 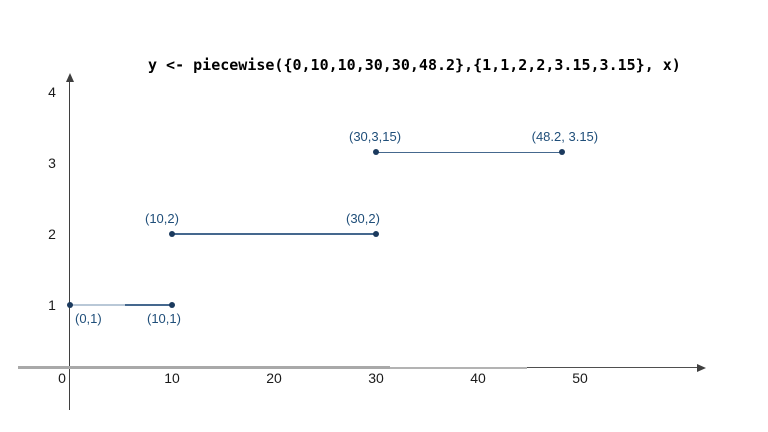 What do you see at coordinates (52, 305) in the screenshot?
I see `y-tick-label: 1` at bounding box center [52, 305].